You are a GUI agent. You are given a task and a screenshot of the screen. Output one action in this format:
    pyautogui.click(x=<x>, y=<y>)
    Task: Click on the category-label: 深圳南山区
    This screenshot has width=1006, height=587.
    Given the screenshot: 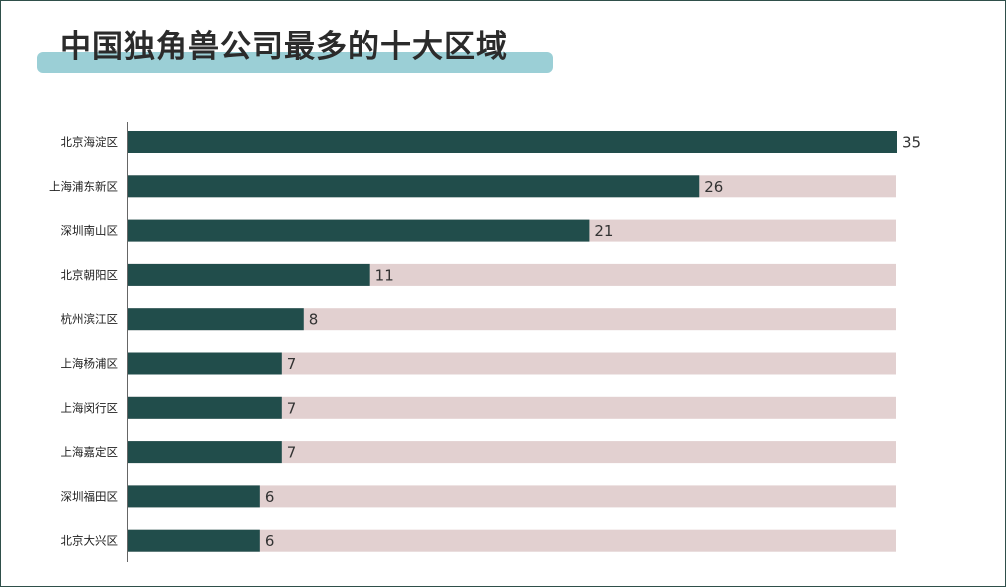 What is the action you would take?
    pyautogui.click(x=90, y=231)
    